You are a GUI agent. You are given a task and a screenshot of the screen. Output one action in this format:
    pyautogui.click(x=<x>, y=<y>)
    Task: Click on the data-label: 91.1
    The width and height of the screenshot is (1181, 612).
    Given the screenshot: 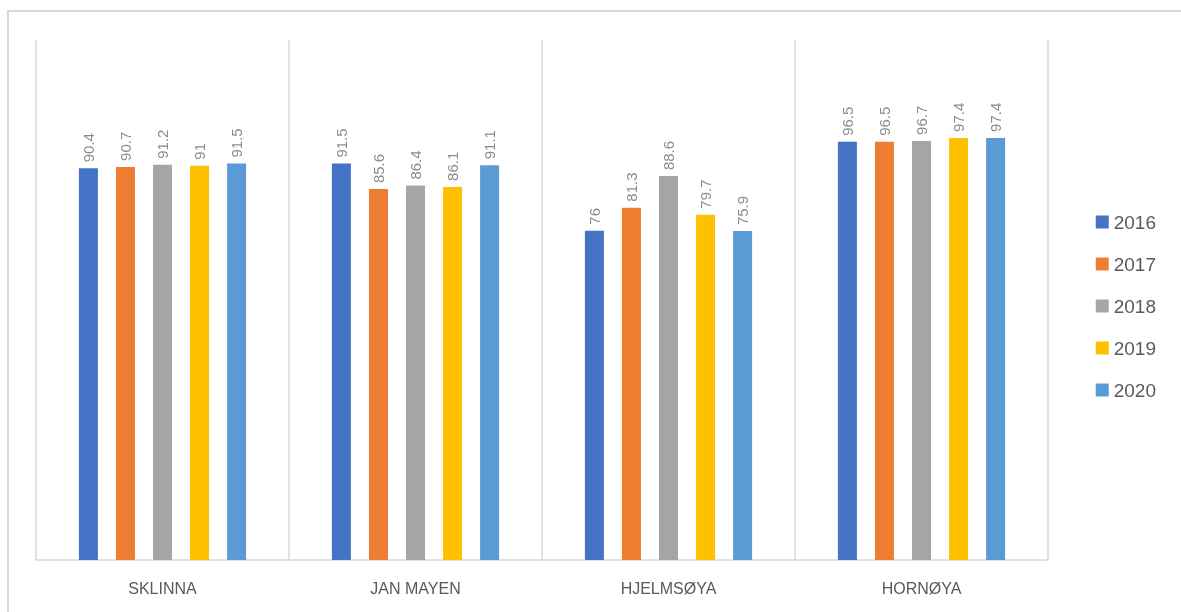 What is the action you would take?
    pyautogui.click(x=490, y=145)
    